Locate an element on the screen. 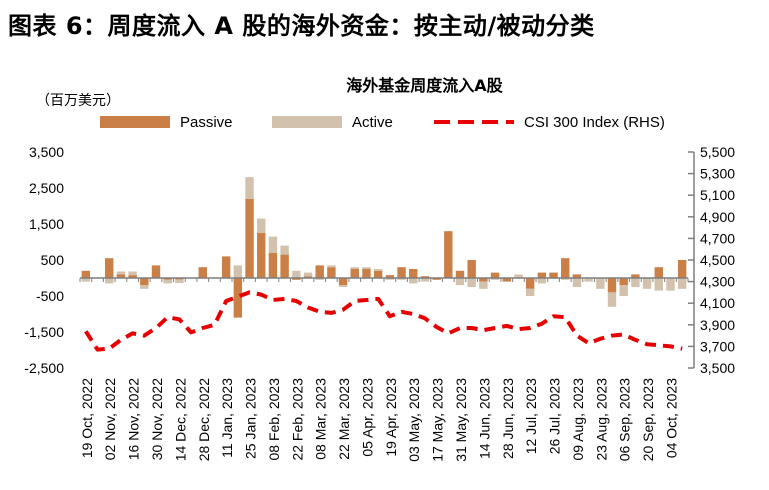  x-tick-label: 11 Jan, 2023 is located at coordinates (227, 418).